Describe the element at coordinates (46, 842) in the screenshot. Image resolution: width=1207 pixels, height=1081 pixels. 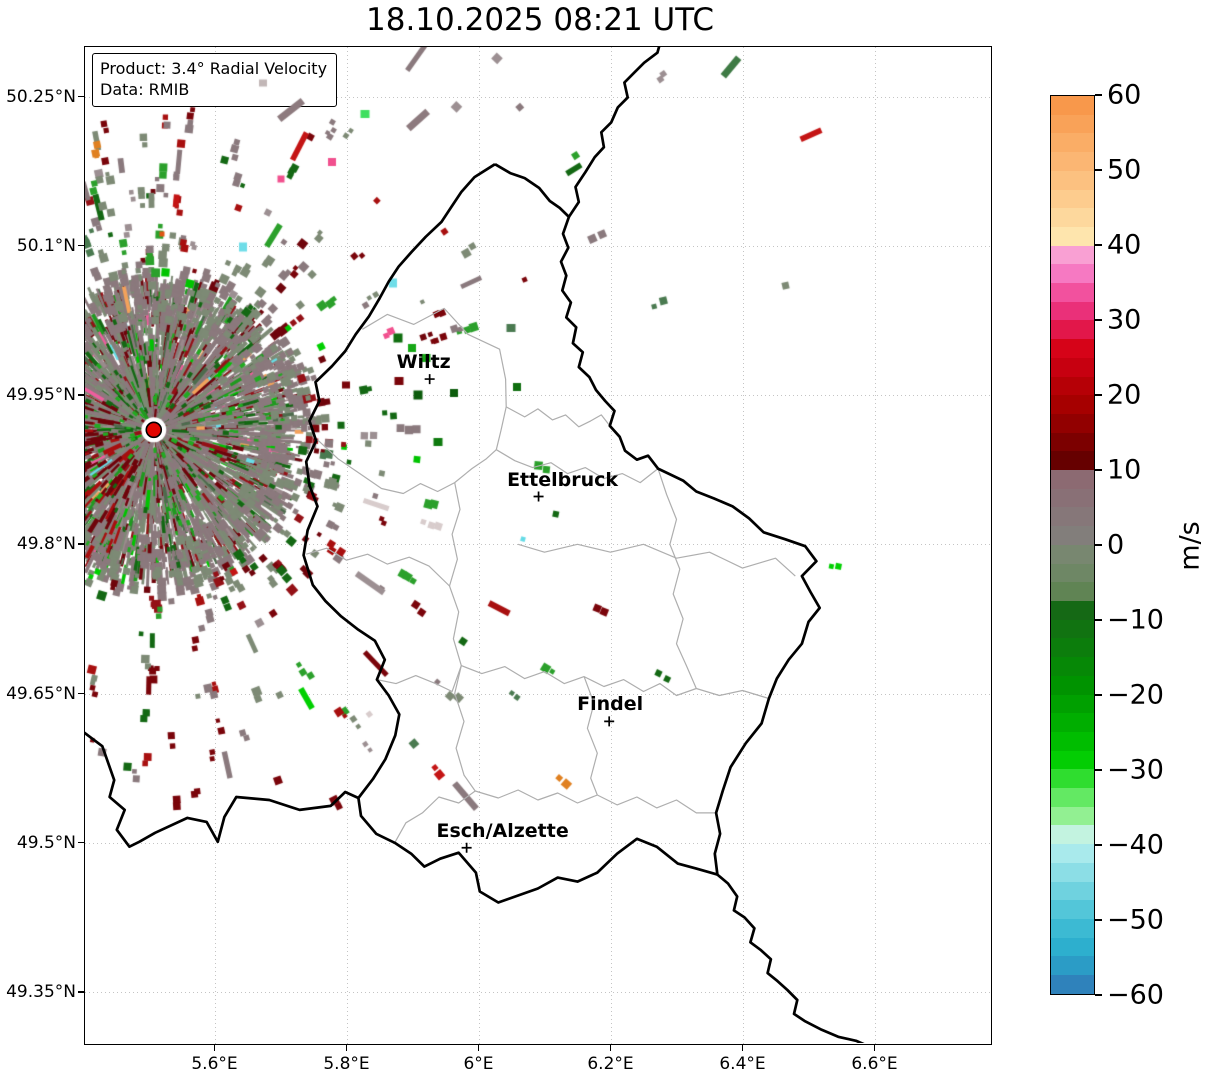
I see `y-tick-label: 49.5°N` at that location.